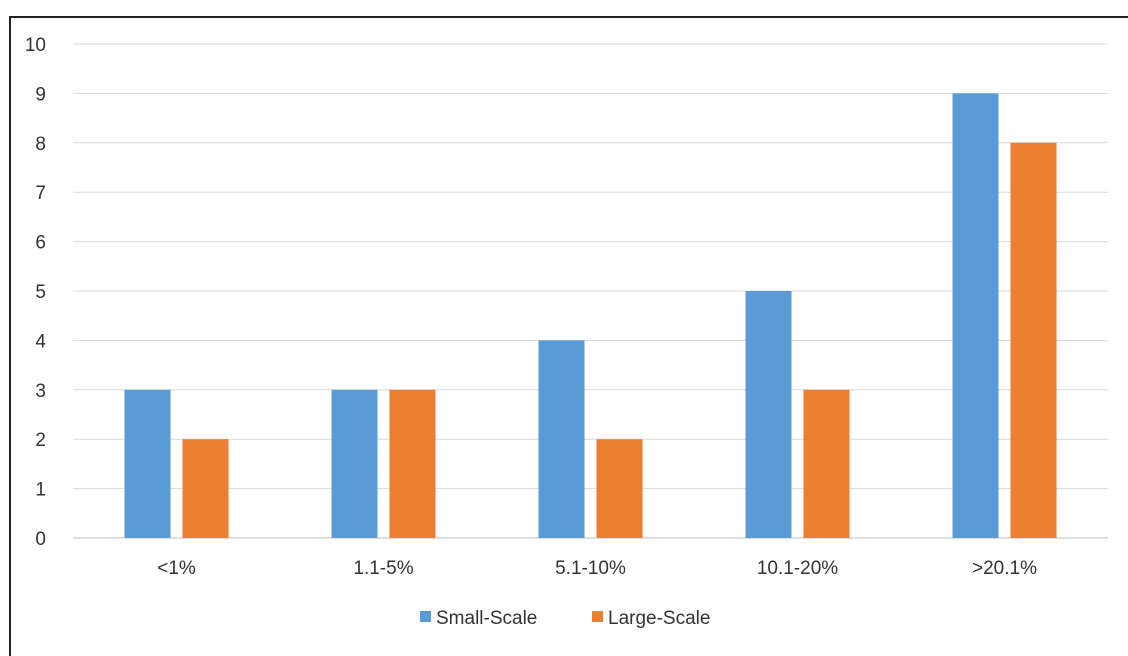  Describe the element at coordinates (40, 292) in the screenshot. I see `y-tick-label: 5` at that location.